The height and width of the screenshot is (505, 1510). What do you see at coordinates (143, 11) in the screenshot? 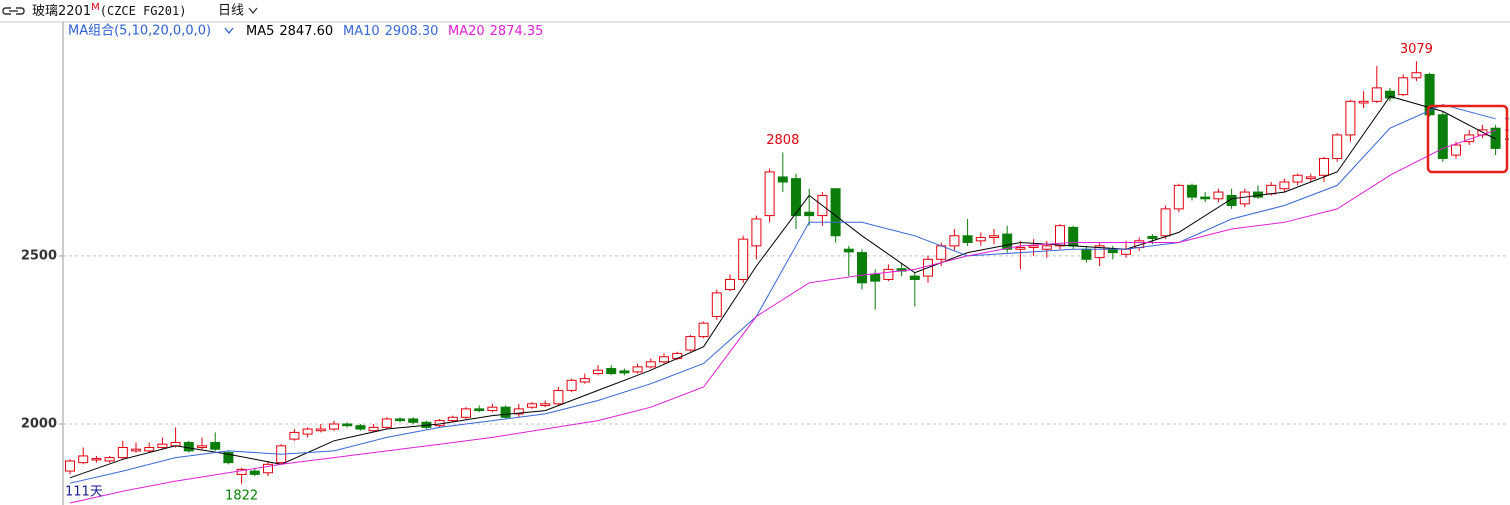
I see `symbol-code: (CZCE FG201)` at bounding box center [143, 11].